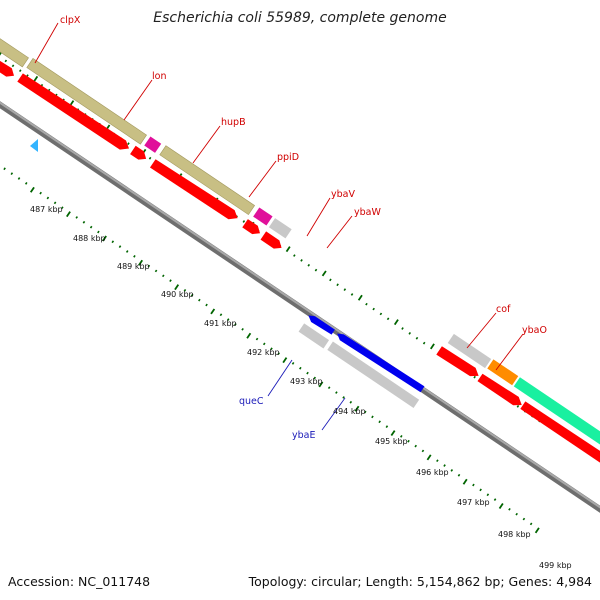 Image resolution: width=600 pixels, height=600 pixels. I want to click on accession-text: Accession: NC_011748, so click(79, 581).